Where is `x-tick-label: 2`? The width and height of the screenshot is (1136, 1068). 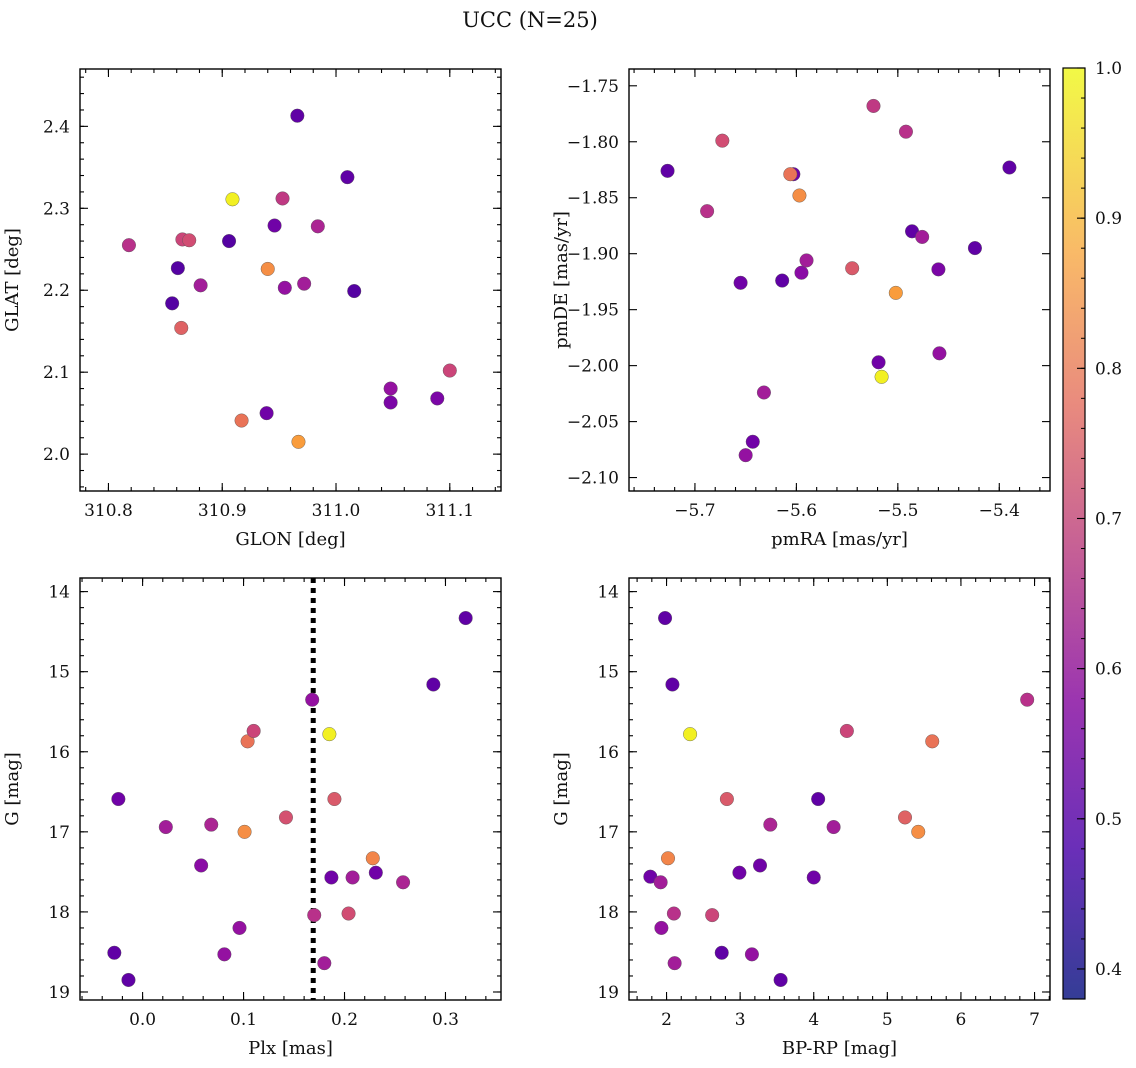 x-tick-label: 2 is located at coordinates (666, 1020).